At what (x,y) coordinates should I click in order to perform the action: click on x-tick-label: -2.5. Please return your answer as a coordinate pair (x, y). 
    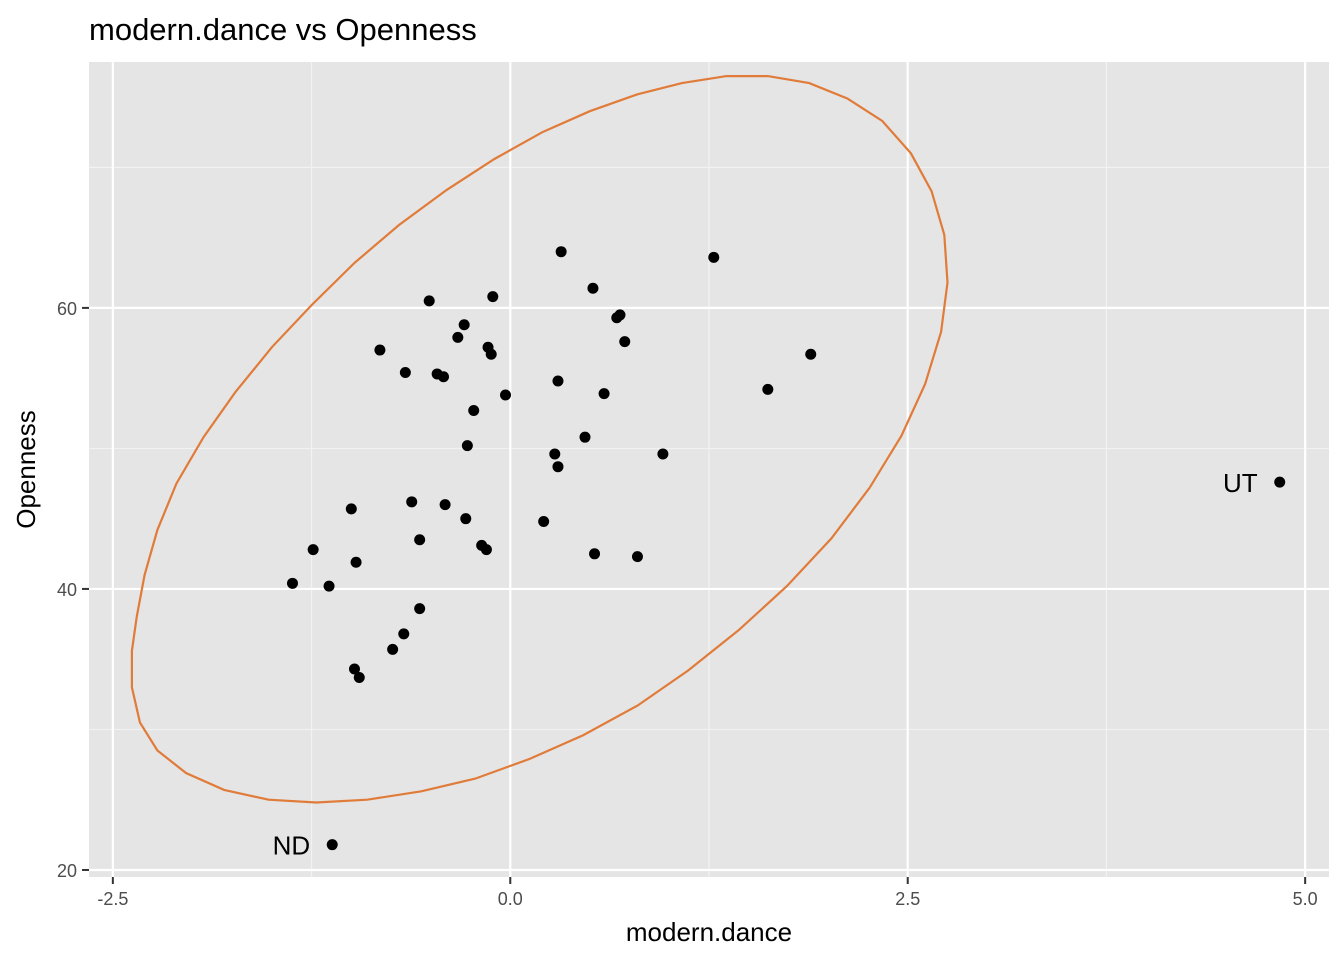
    Looking at the image, I should click on (112, 899).